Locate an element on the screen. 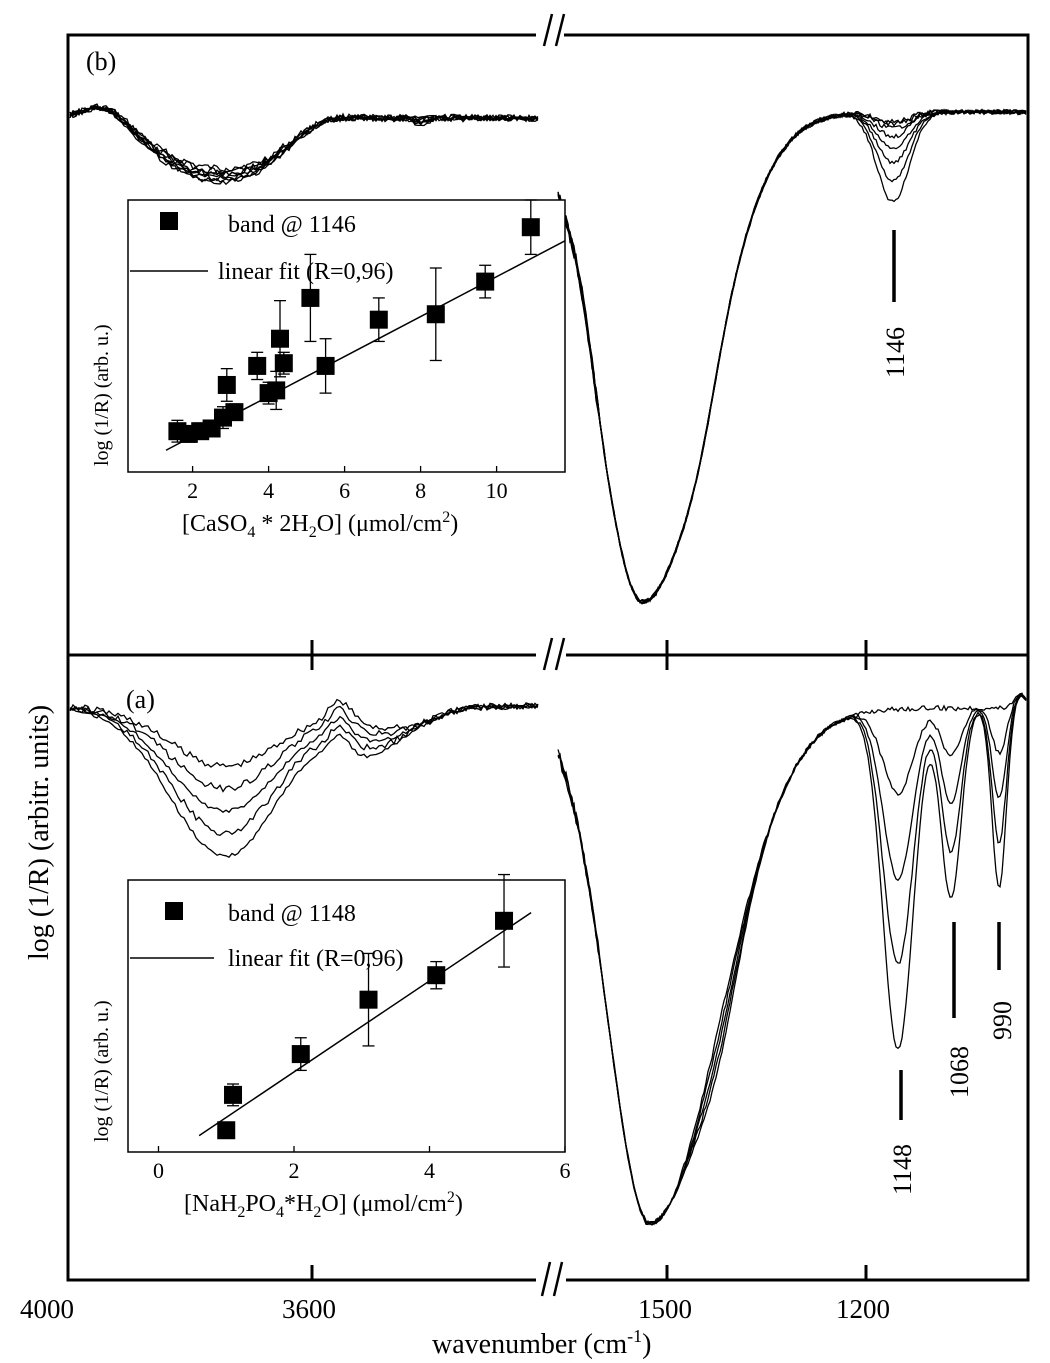 The image size is (1050, 1363). x-axis-label: wavenumber (cm-1) is located at coordinates (541, 1343).